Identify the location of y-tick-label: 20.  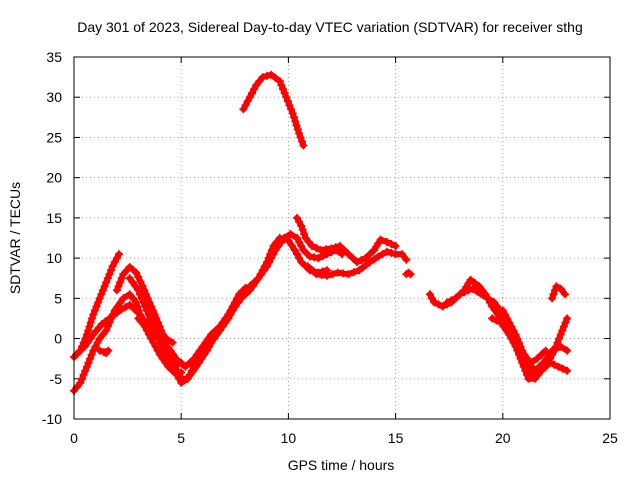
(54, 178).